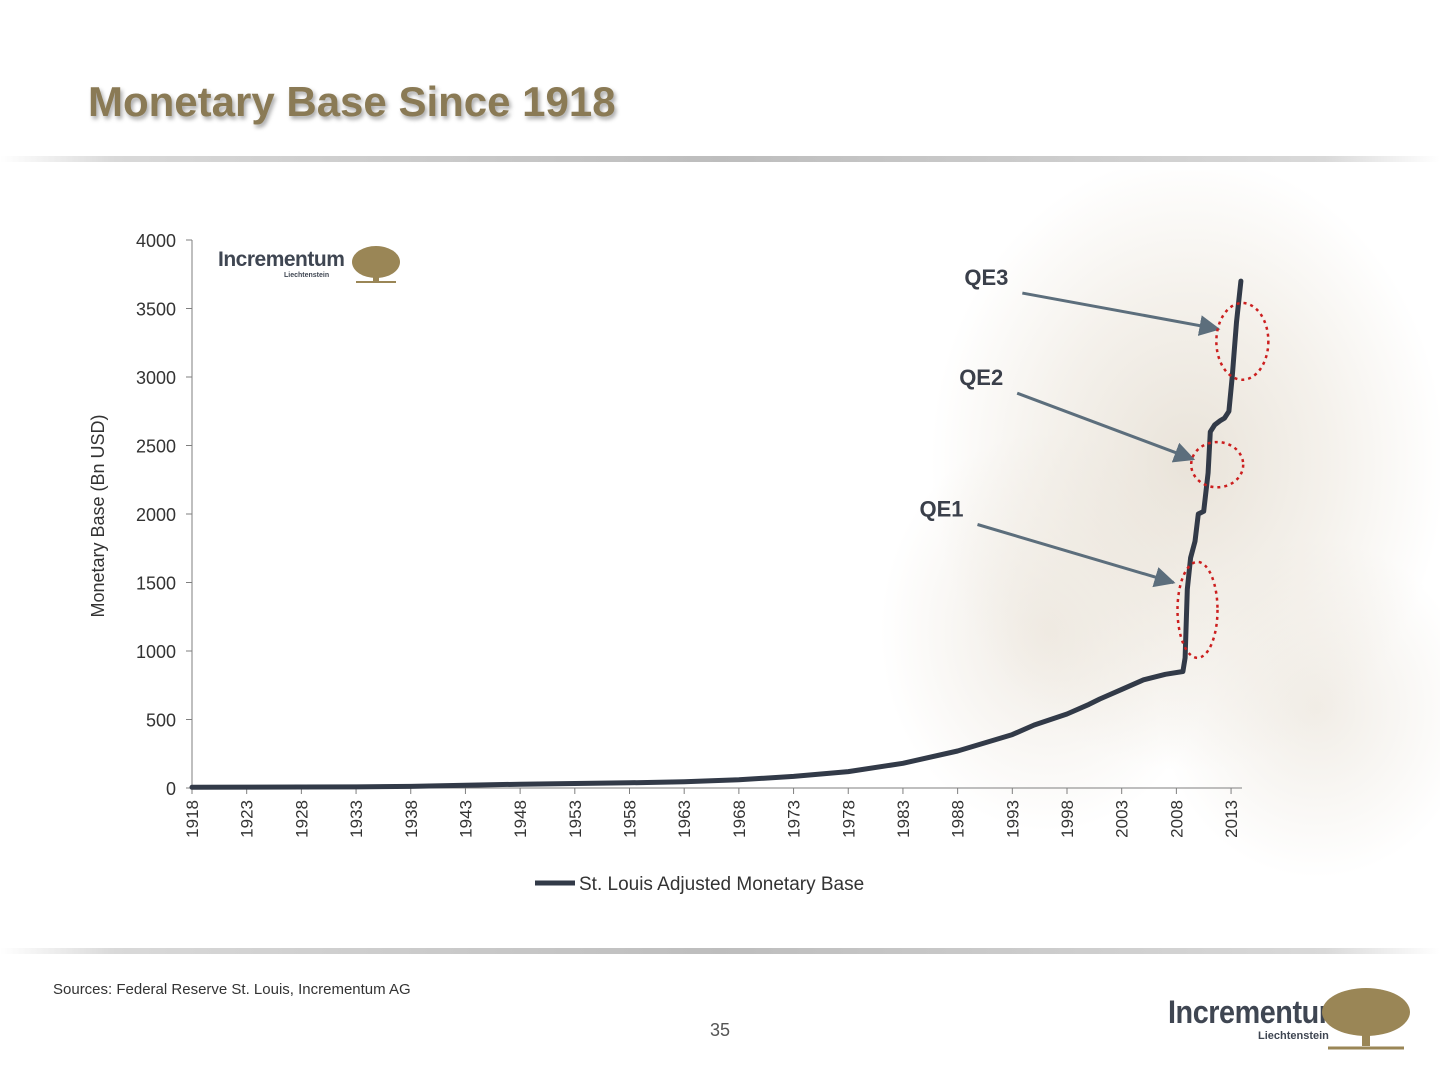  I want to click on x-tick-label: 1923, so click(247, 819).